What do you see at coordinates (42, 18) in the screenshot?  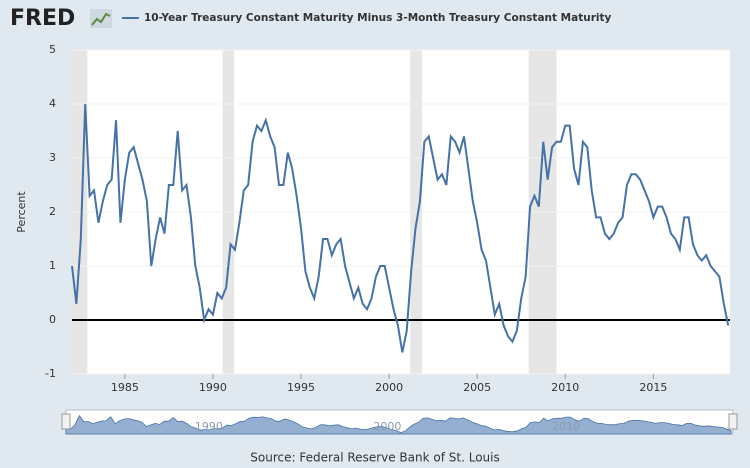 I see `logo: FRED` at bounding box center [42, 18].